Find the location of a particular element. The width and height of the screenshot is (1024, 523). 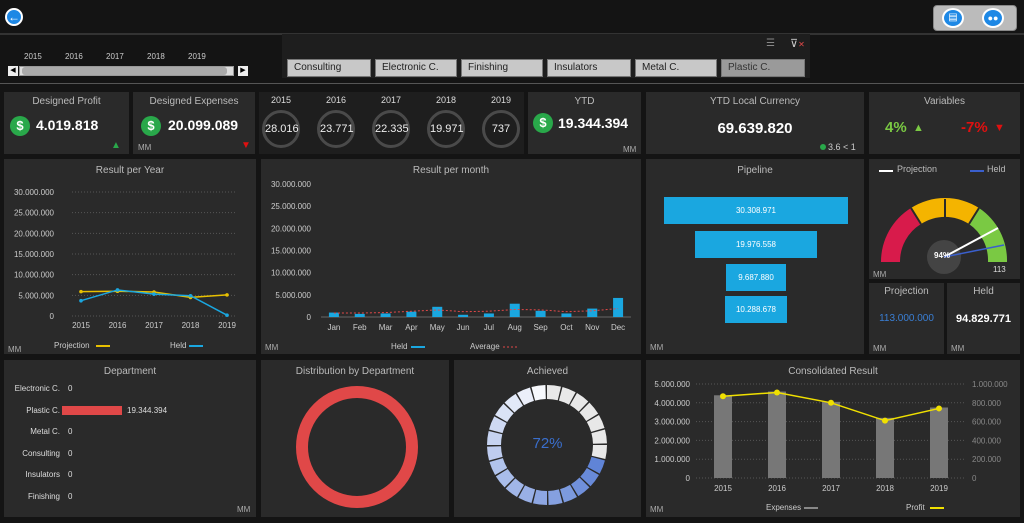

slicer-metal: Metal C. is located at coordinates (676, 68).